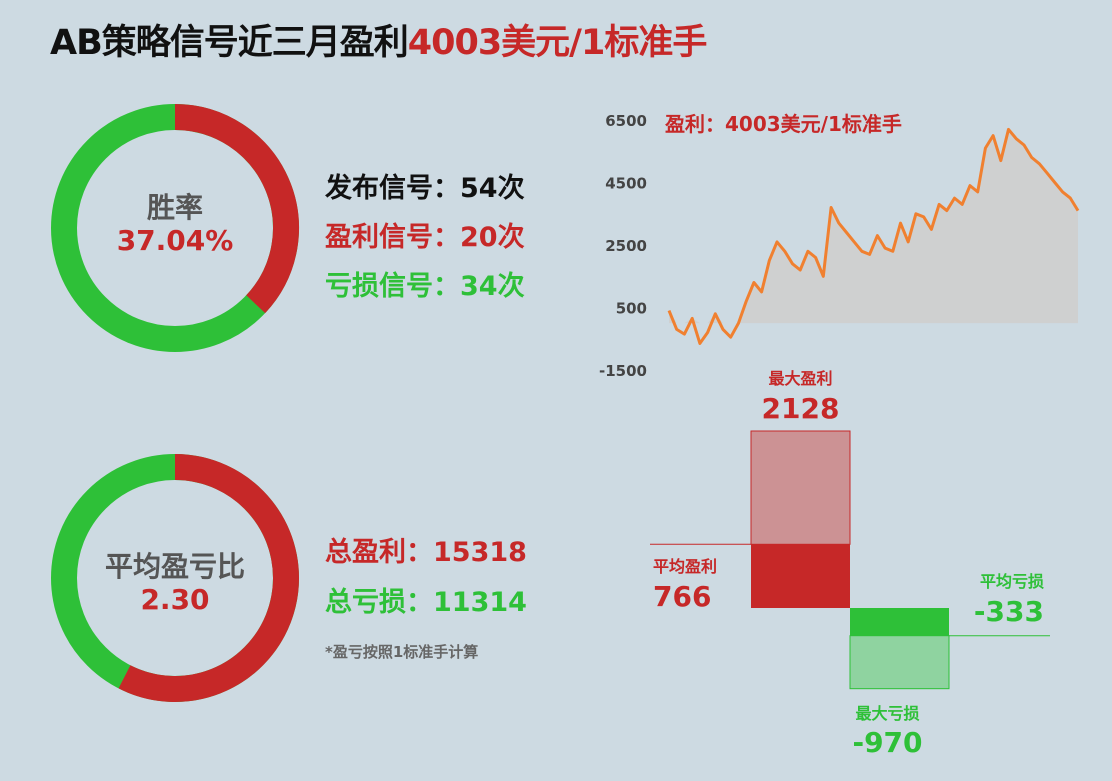  I want to click on ratio-center: 平均盈亏比 2.30, so click(175, 584).